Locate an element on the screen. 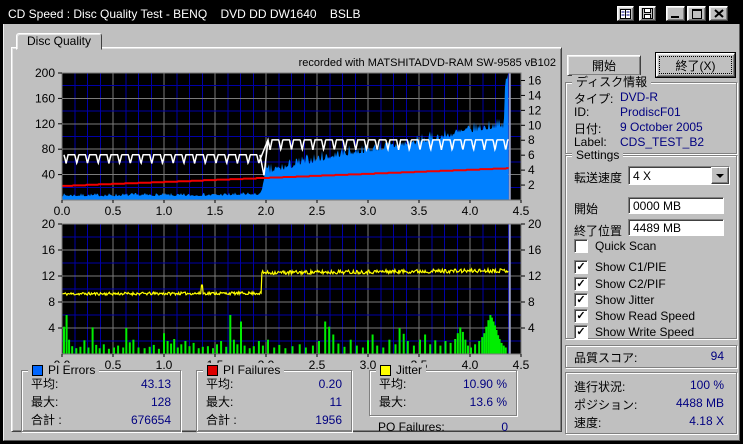 The height and width of the screenshot is (444, 743). close-icon is located at coordinates (718, 13).